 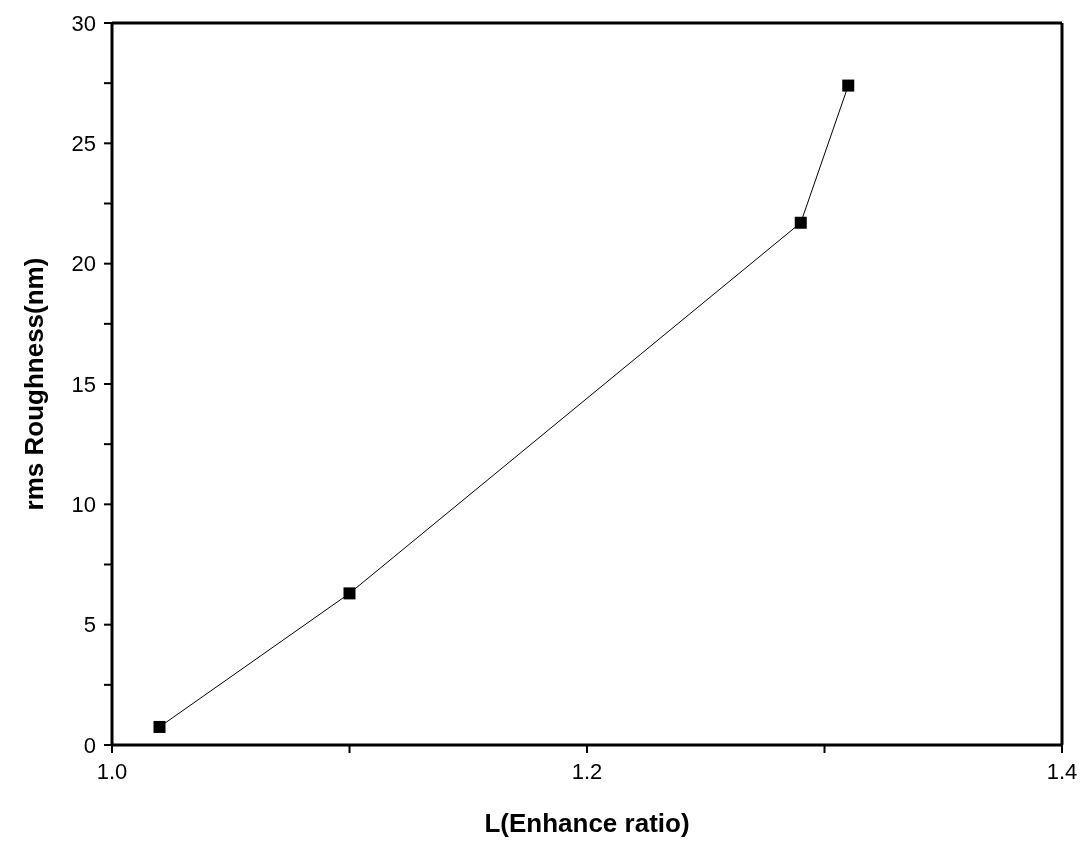 What do you see at coordinates (83, 264) in the screenshot?
I see `y-tick-label: 20` at bounding box center [83, 264].